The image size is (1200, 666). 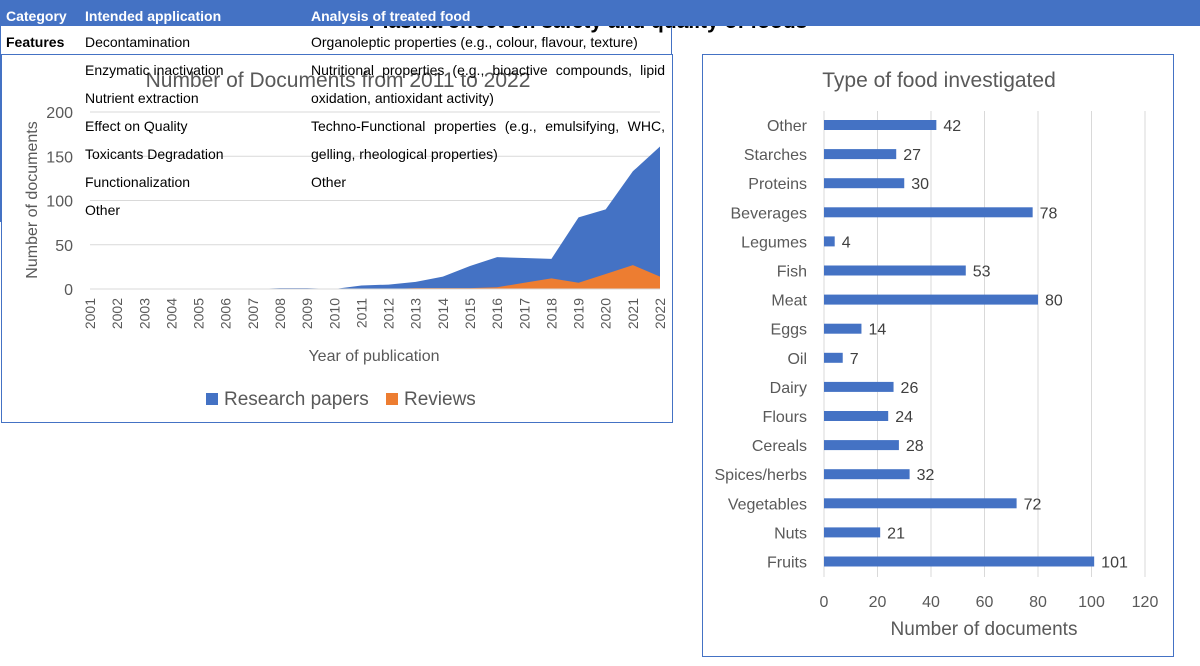 What do you see at coordinates (90, 313) in the screenshot?
I see `x-tick-label: 2001` at bounding box center [90, 313].